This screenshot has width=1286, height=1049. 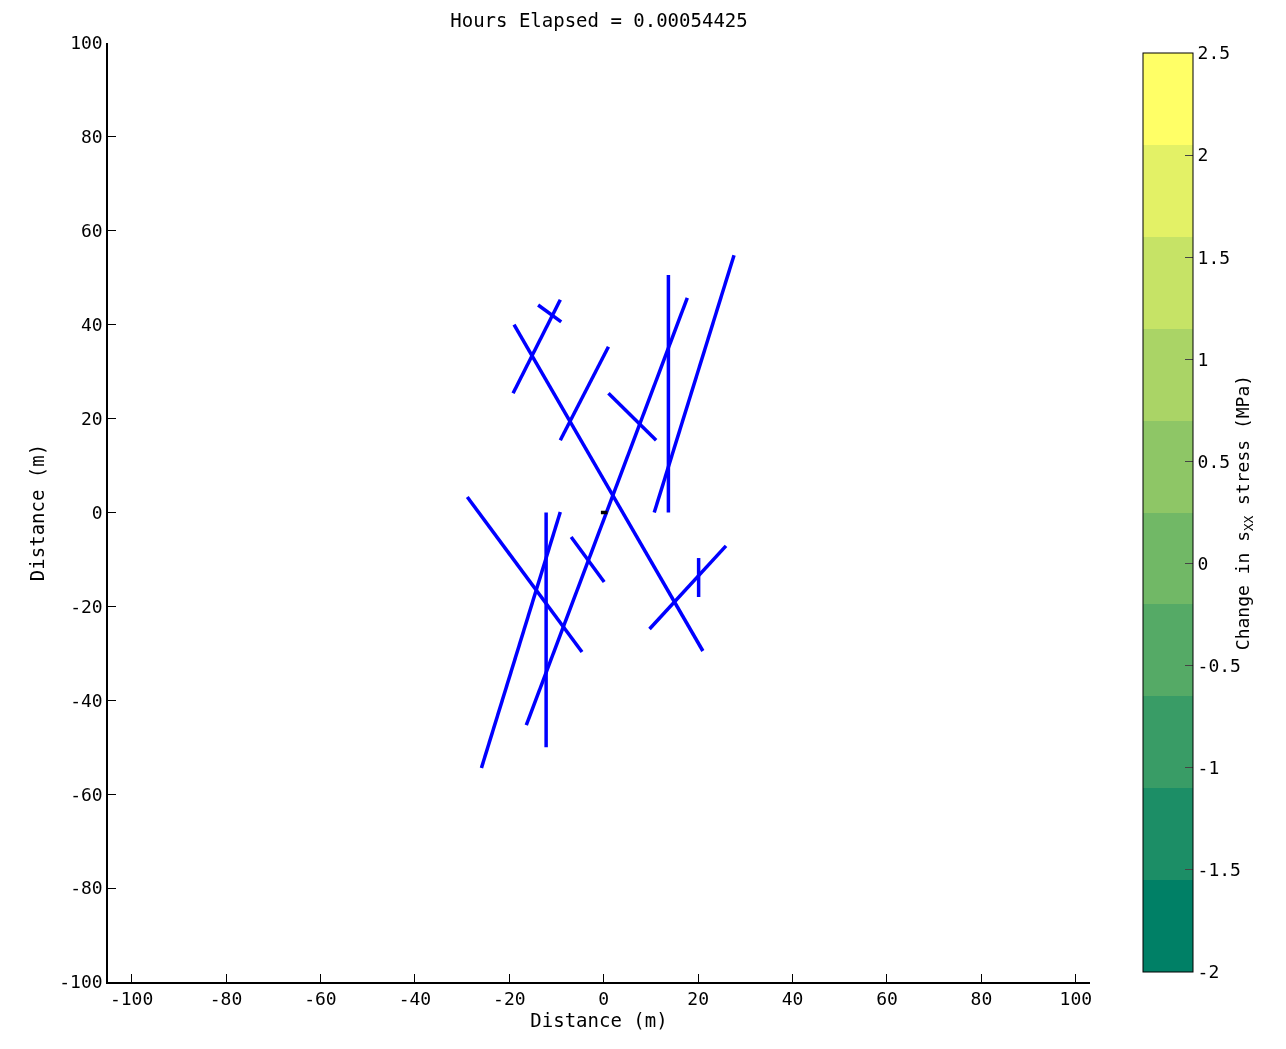 What do you see at coordinates (320, 999) in the screenshot?
I see `x-tick-label: -60` at bounding box center [320, 999].